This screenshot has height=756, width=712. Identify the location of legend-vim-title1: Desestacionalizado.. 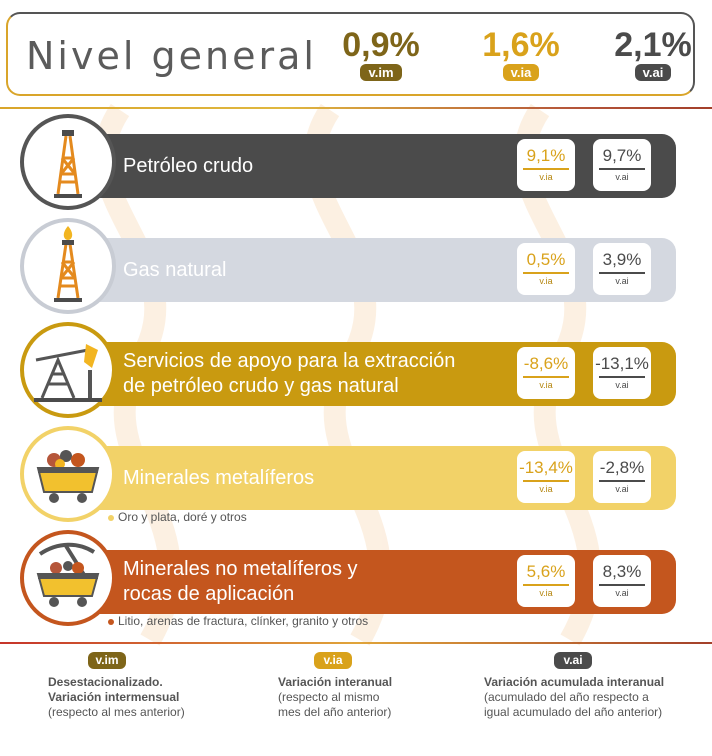
(105, 682).